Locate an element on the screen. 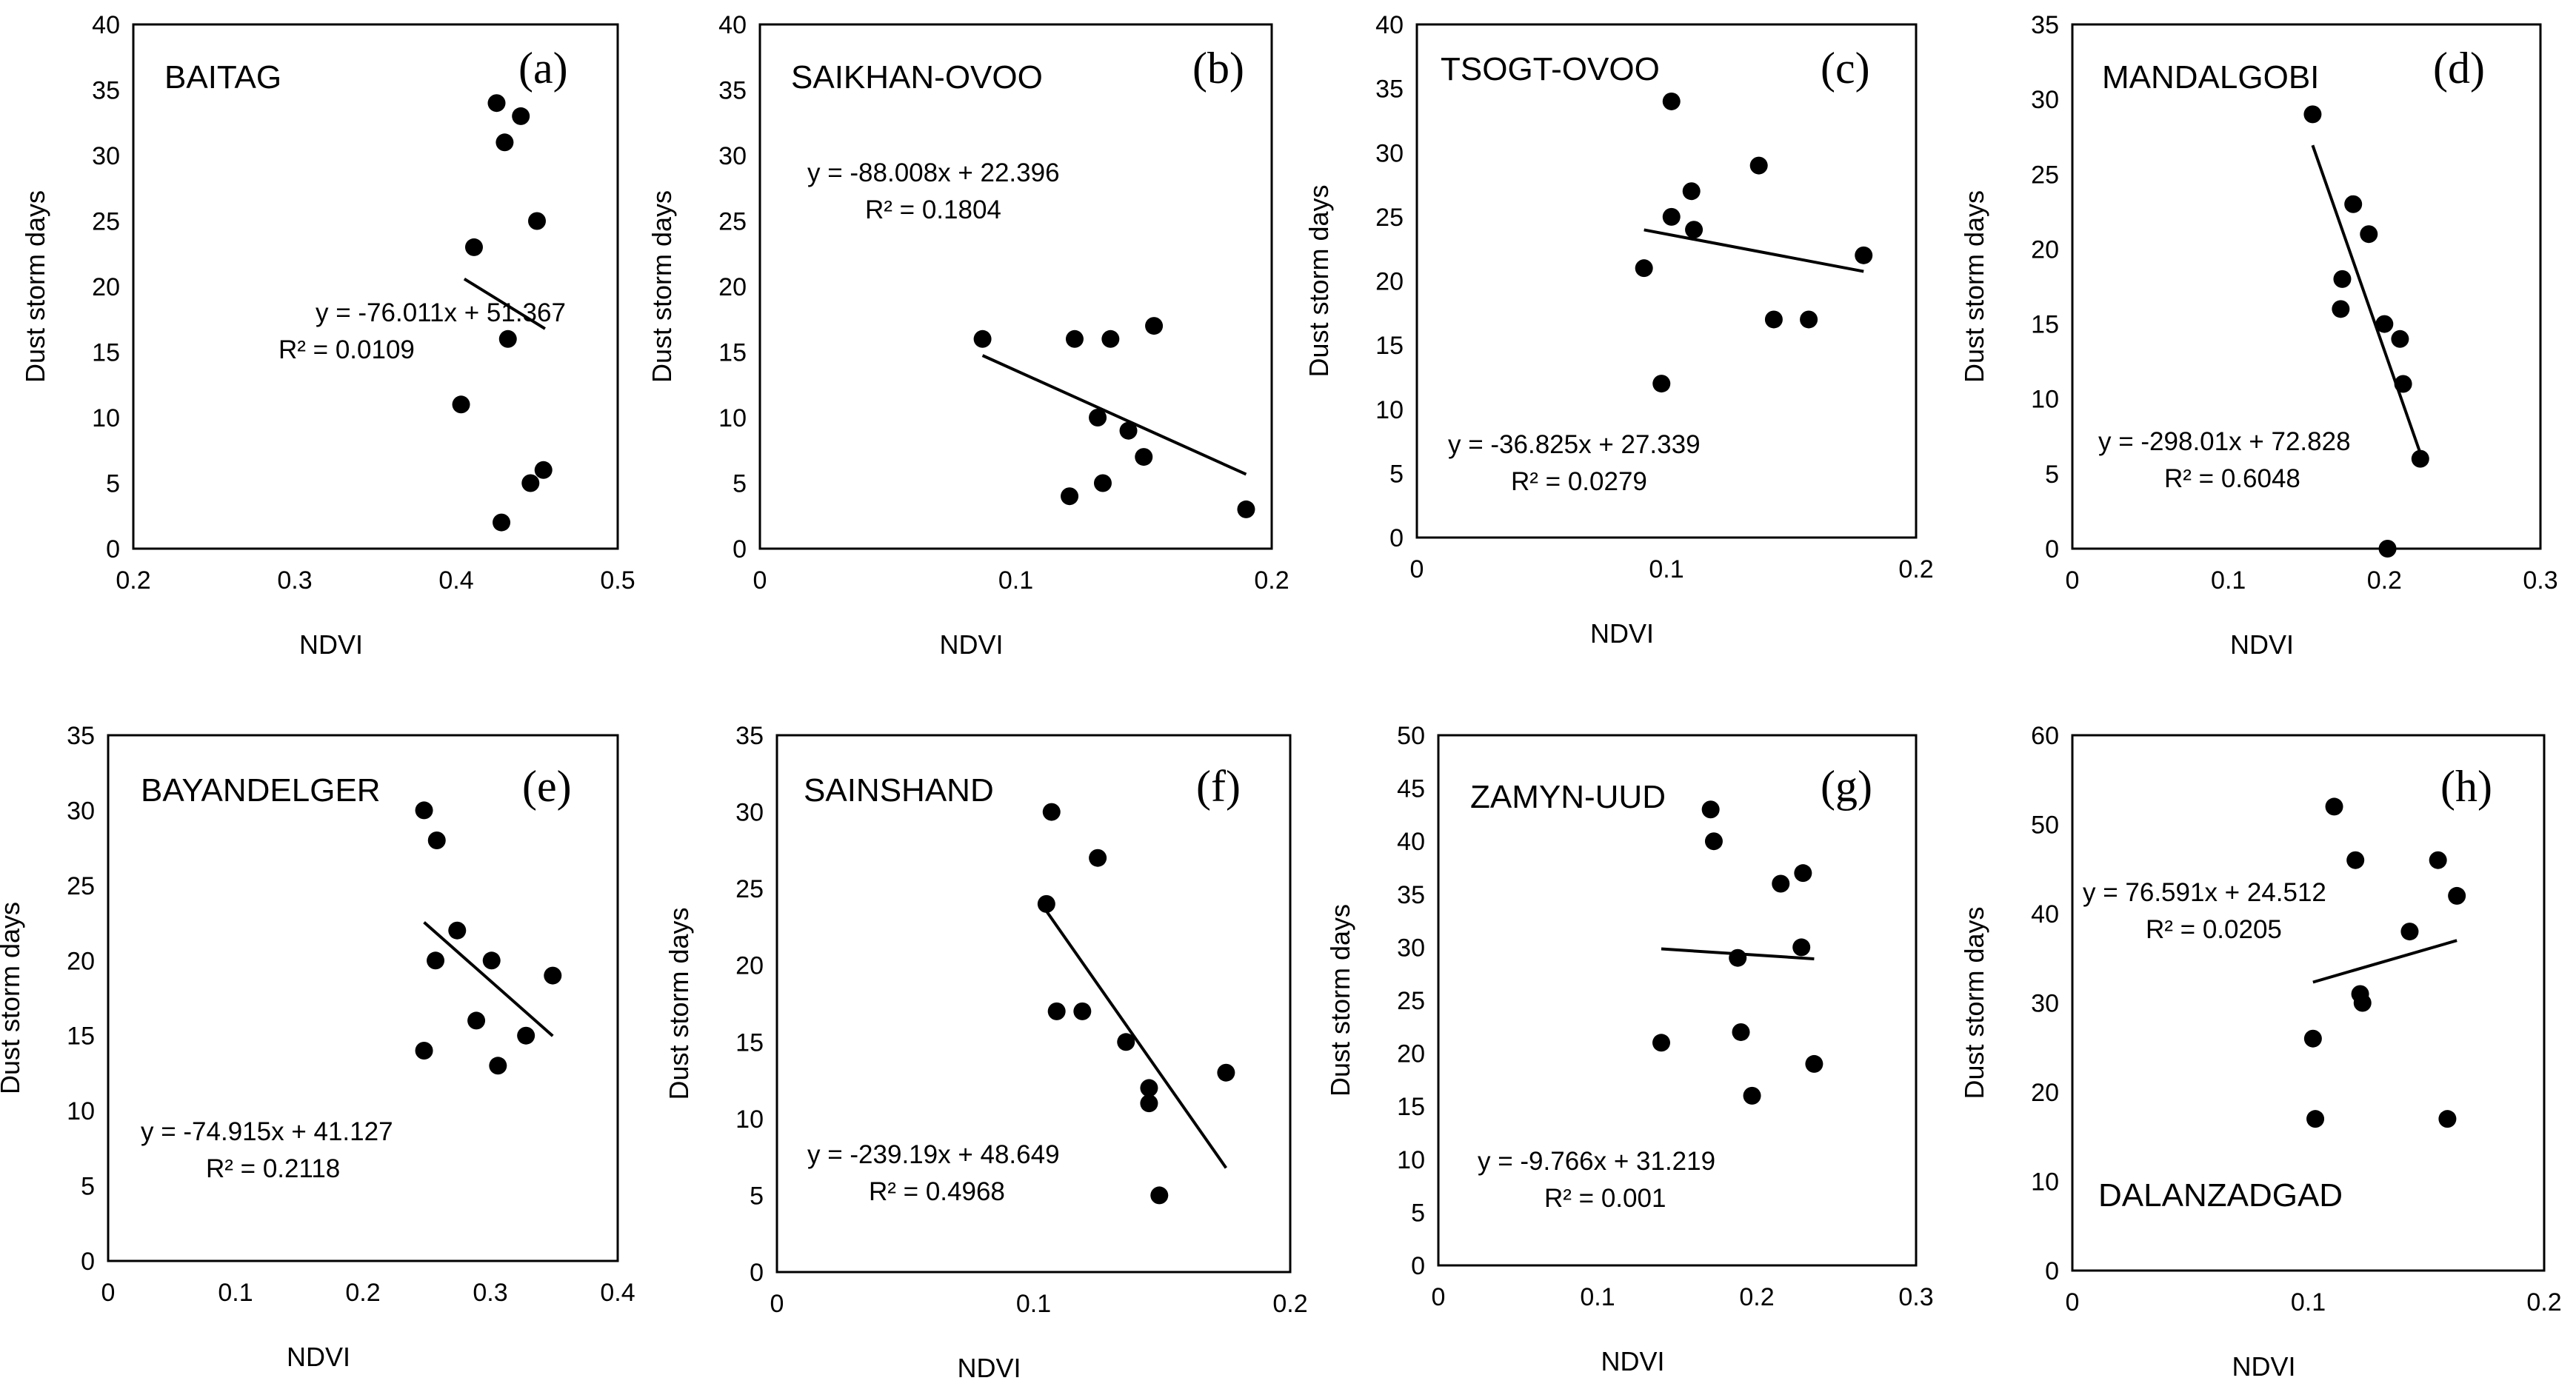  r-squared-label: R² = 0.0279 is located at coordinates (1579, 481).